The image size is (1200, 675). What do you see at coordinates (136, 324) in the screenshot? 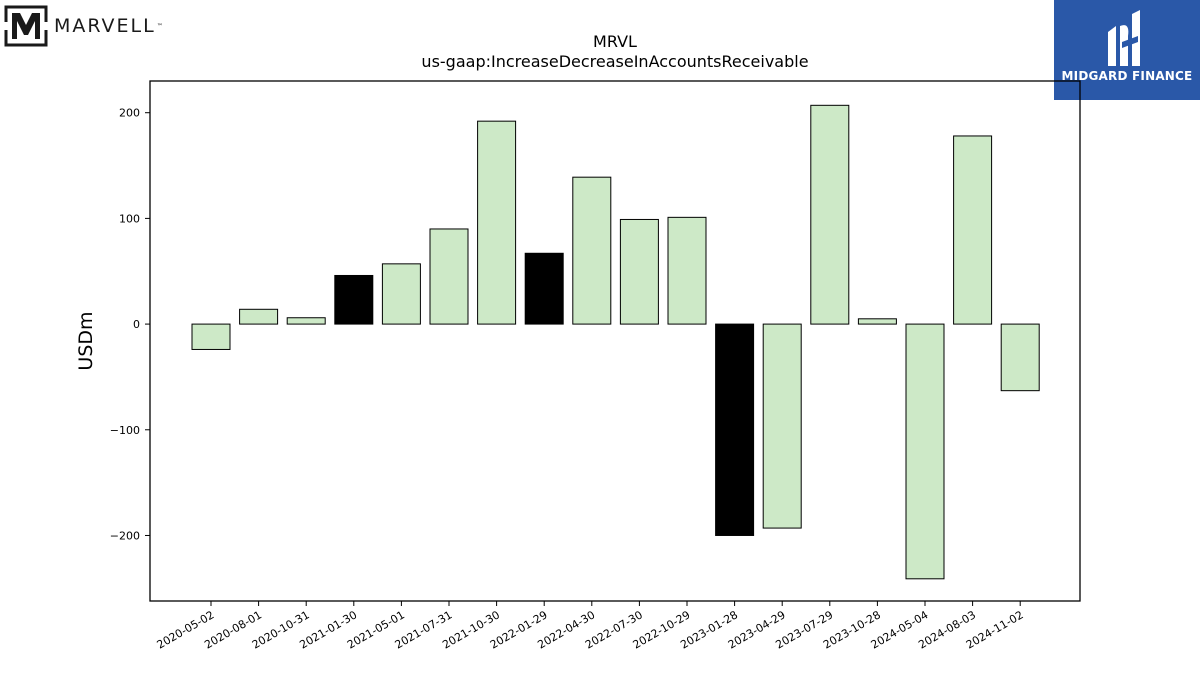
I see `y-tick-label: 0` at bounding box center [136, 324].